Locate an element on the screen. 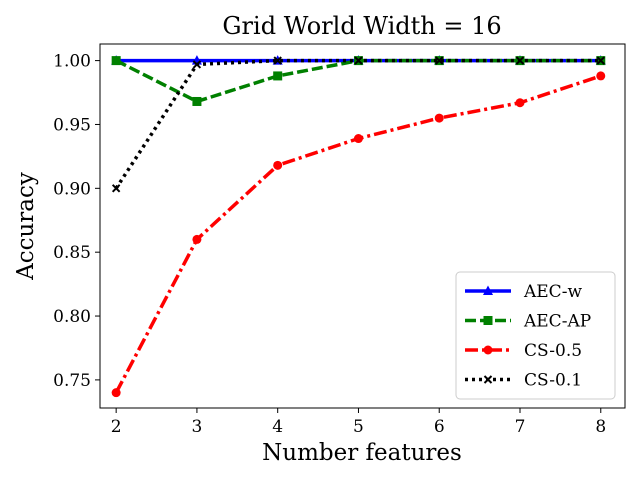 The image size is (640, 480). y-tick-label: 0.75 is located at coordinates (72, 381).